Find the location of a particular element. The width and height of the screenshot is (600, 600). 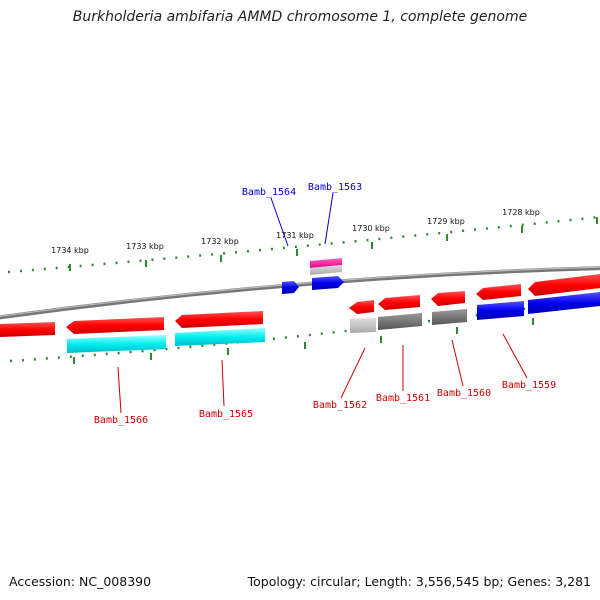

feature-bar is located at coordinates (564, 303).